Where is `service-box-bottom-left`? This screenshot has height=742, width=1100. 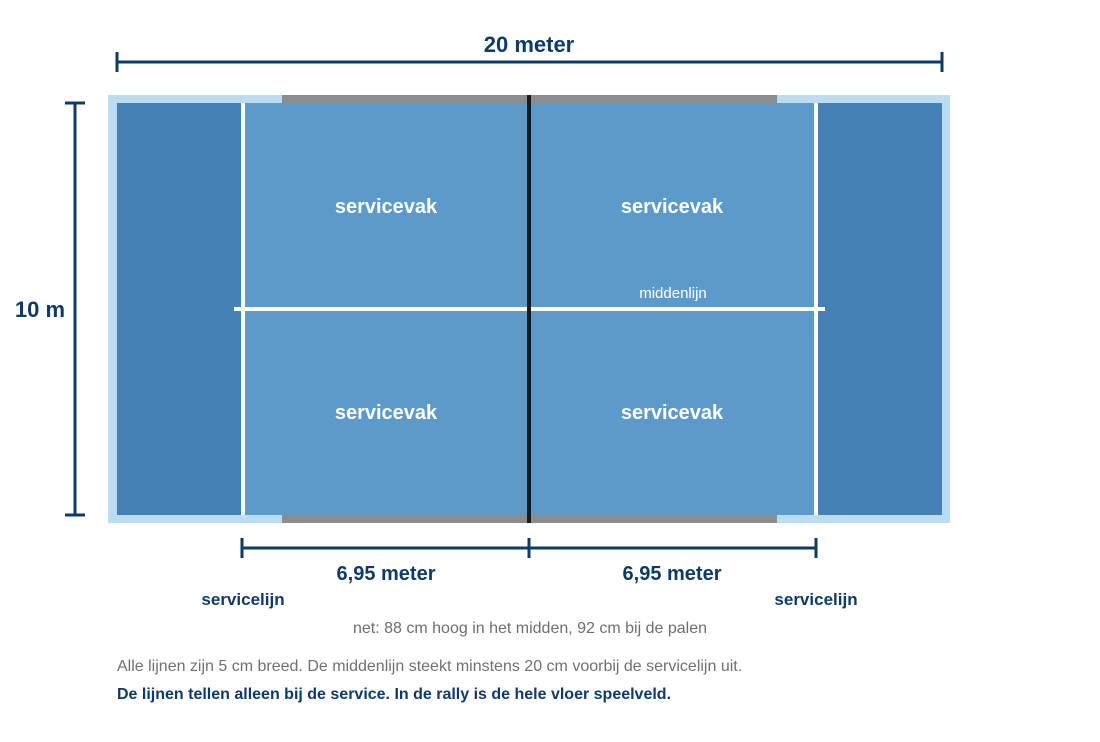
service-box-bottom-left is located at coordinates (386, 413).